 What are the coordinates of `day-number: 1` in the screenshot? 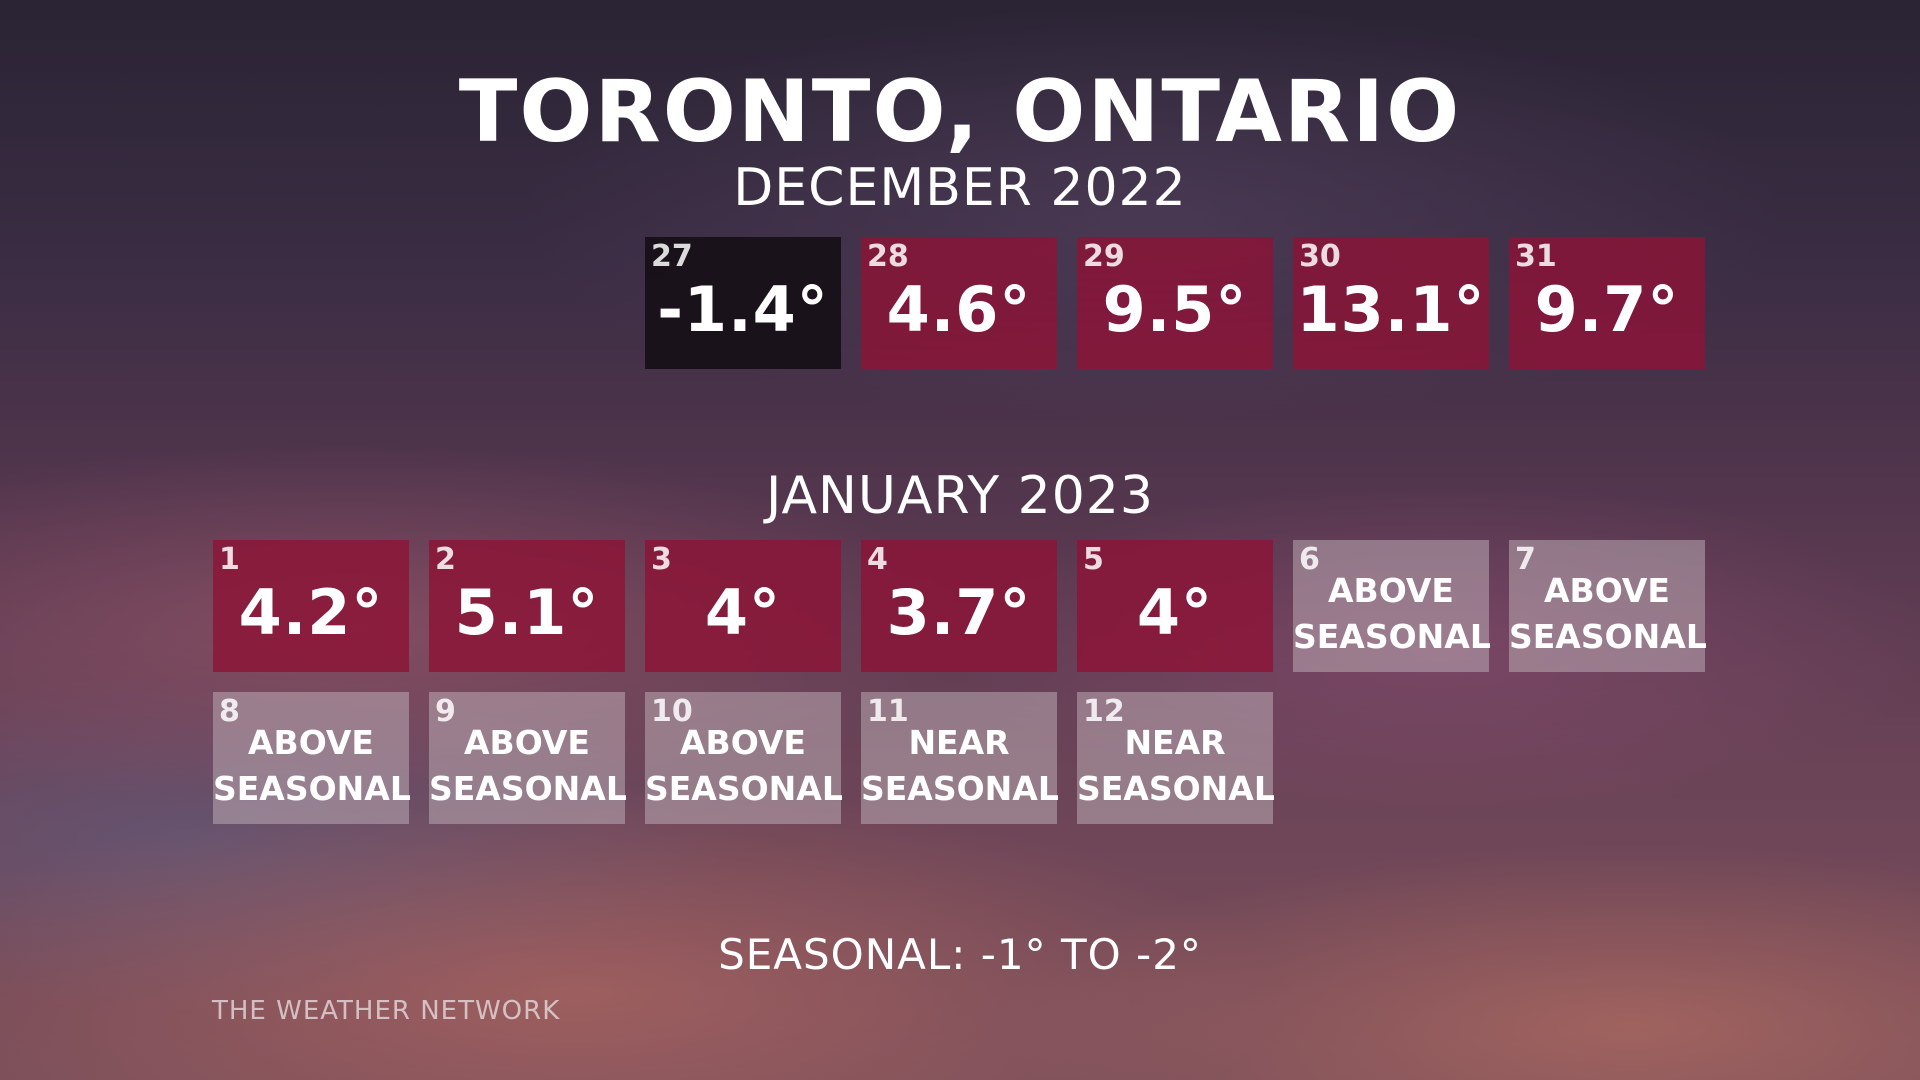 It's located at (229, 559).